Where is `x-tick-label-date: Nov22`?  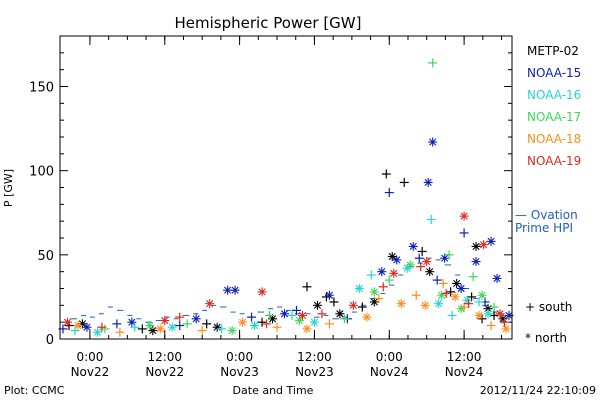
x-tick-label-date: Nov22 is located at coordinates (164, 372).